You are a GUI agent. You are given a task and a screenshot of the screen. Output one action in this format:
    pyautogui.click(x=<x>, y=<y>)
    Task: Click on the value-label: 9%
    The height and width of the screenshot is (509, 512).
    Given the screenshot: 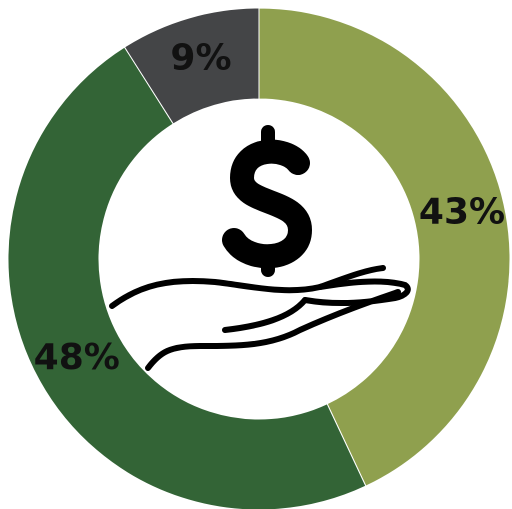 What is the action you would take?
    pyautogui.click(x=200, y=57)
    